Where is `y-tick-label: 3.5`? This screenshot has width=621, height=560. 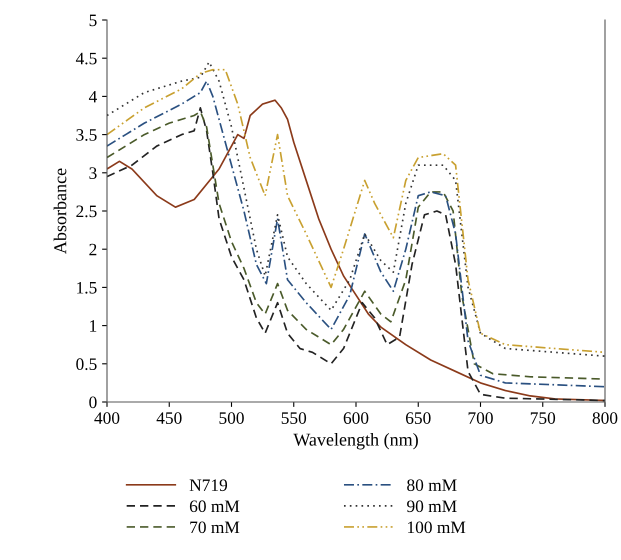 y-tick-label: 3.5 is located at coordinates (86, 135).